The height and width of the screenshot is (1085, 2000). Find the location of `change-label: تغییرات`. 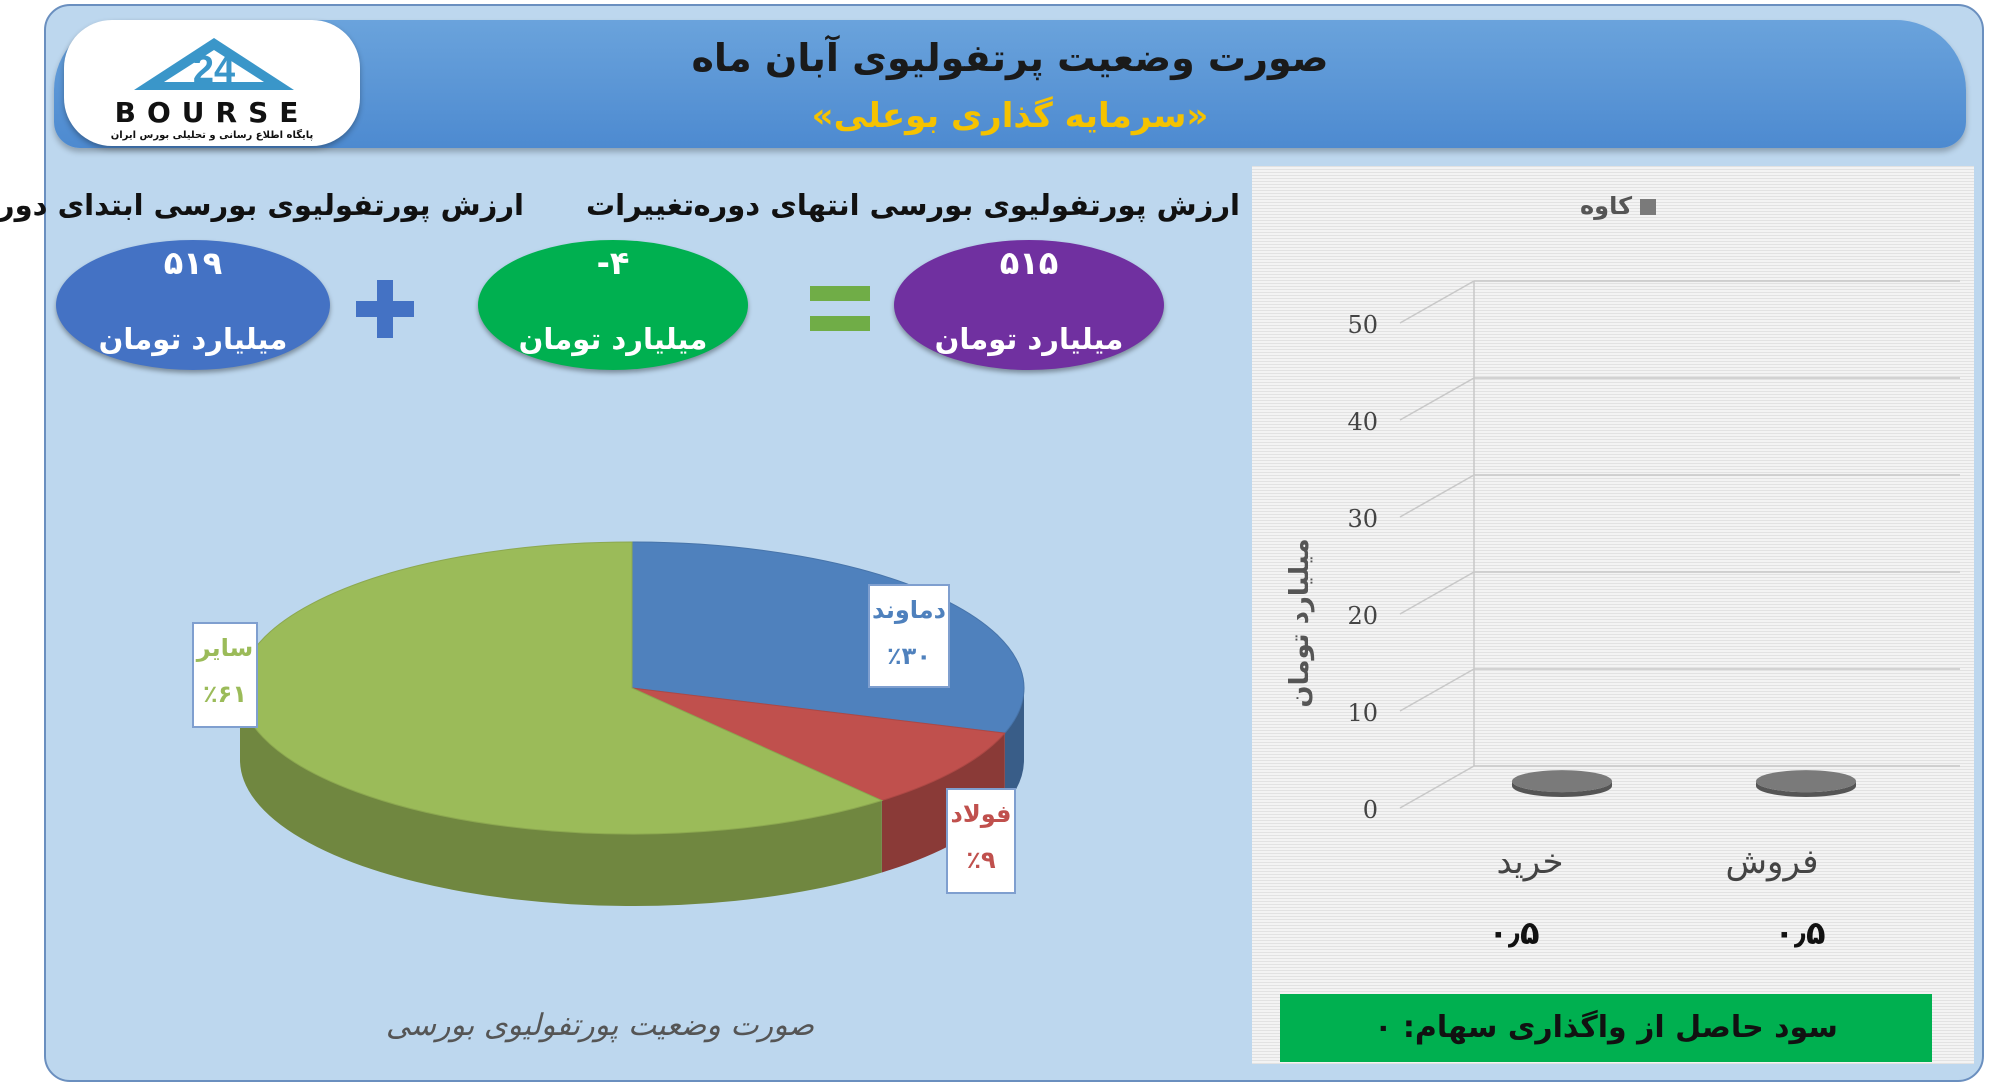

change-label: تغییرات is located at coordinates (640, 205).